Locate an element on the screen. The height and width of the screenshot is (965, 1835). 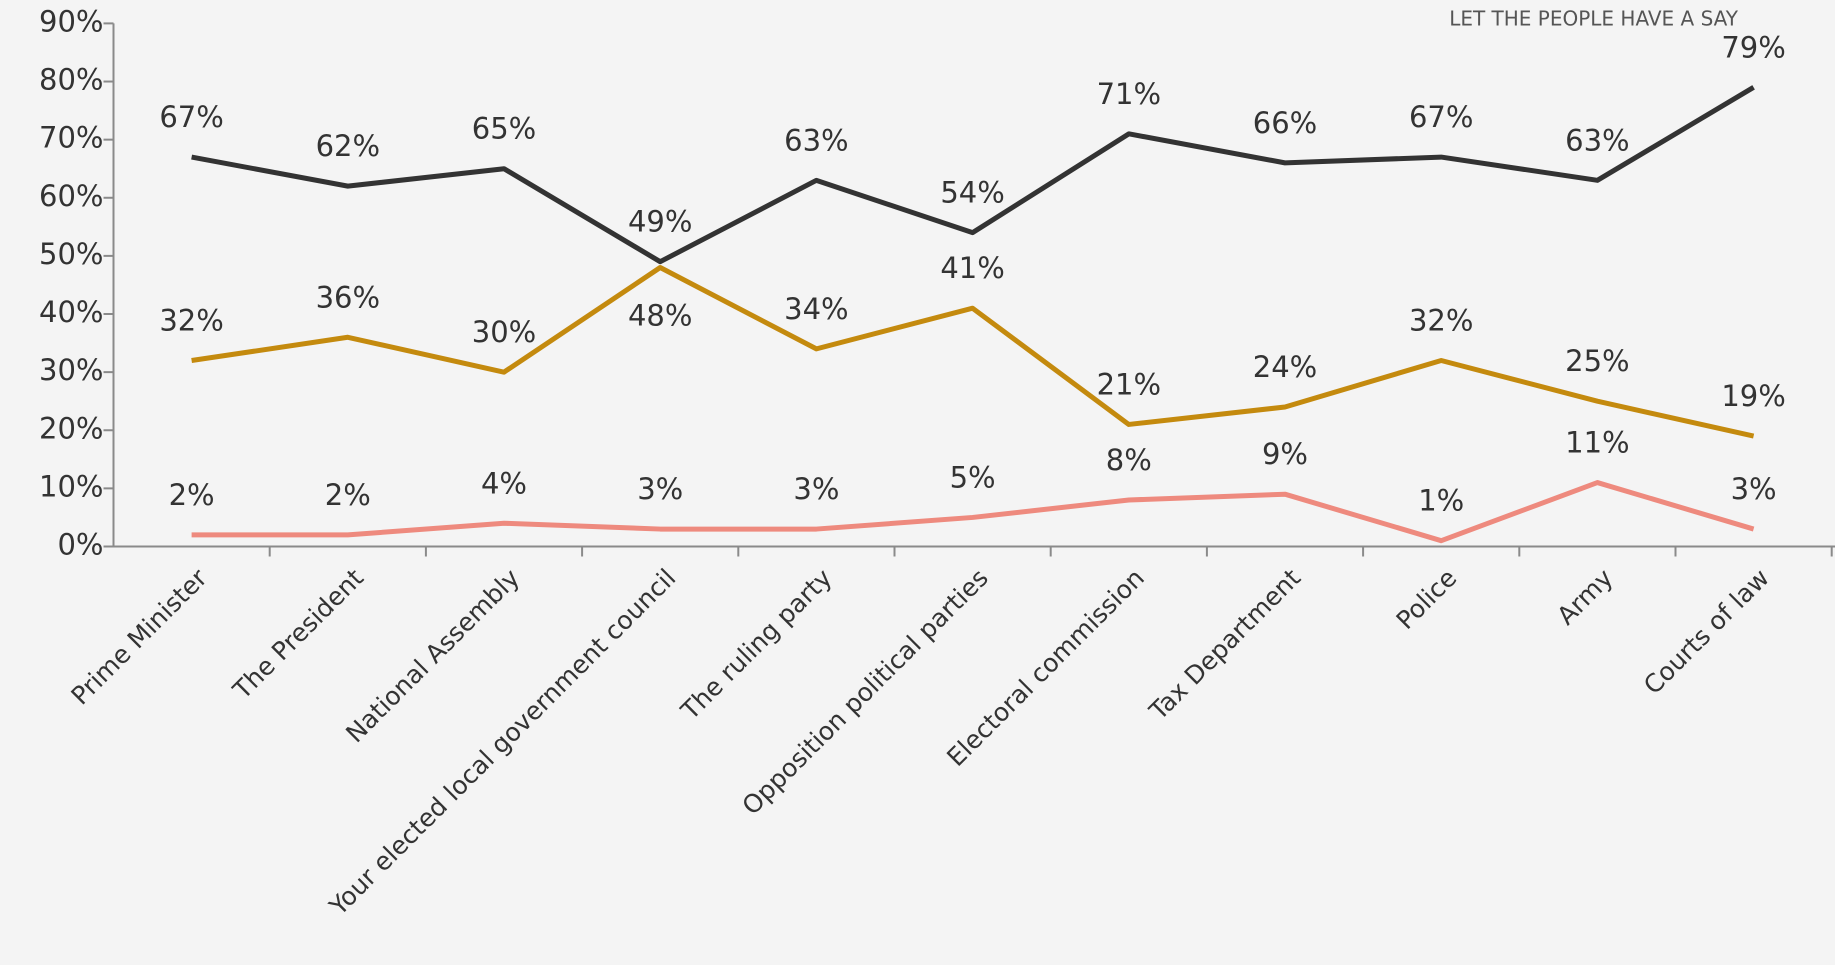
data-label: 19% is located at coordinates (1753, 396).